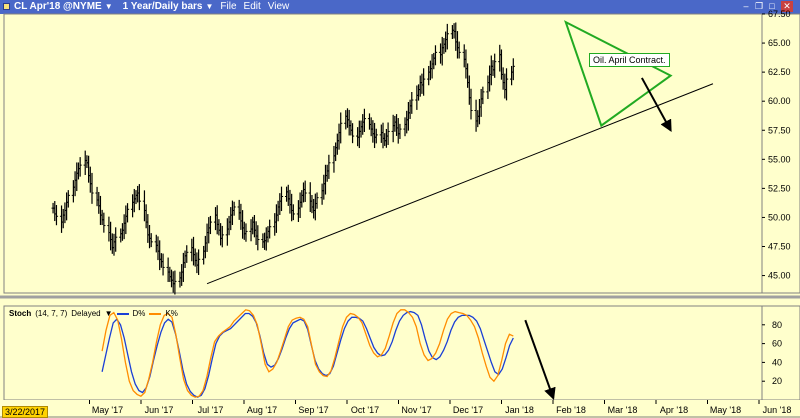 Image resolution: width=800 pixels, height=418 pixels. Describe the element at coordinates (108, 6) in the screenshot. I see `symbol-dropdown-icon: ▼` at that location.